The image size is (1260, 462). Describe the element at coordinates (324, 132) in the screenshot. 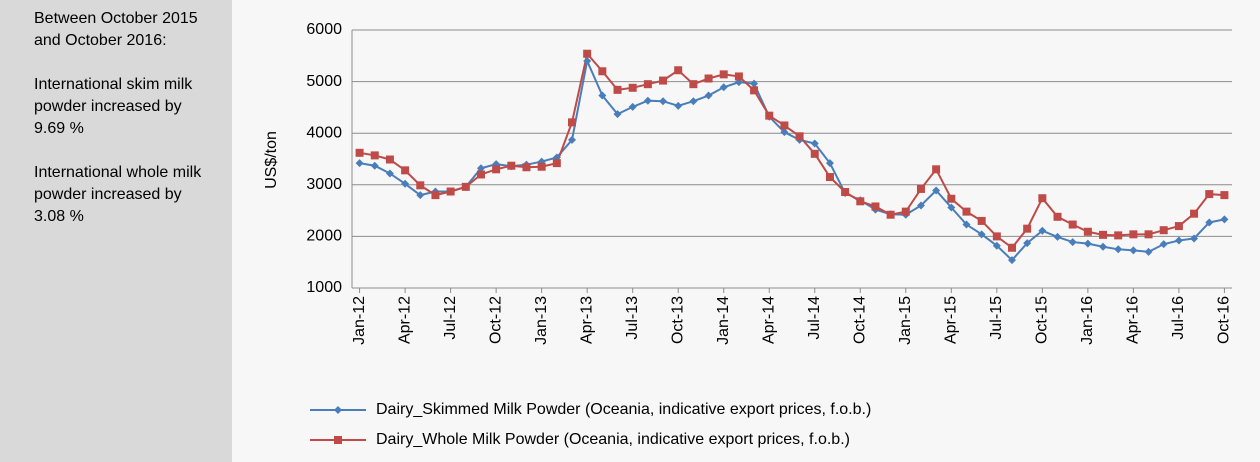

I see `y-tick-label: 4000` at that location.